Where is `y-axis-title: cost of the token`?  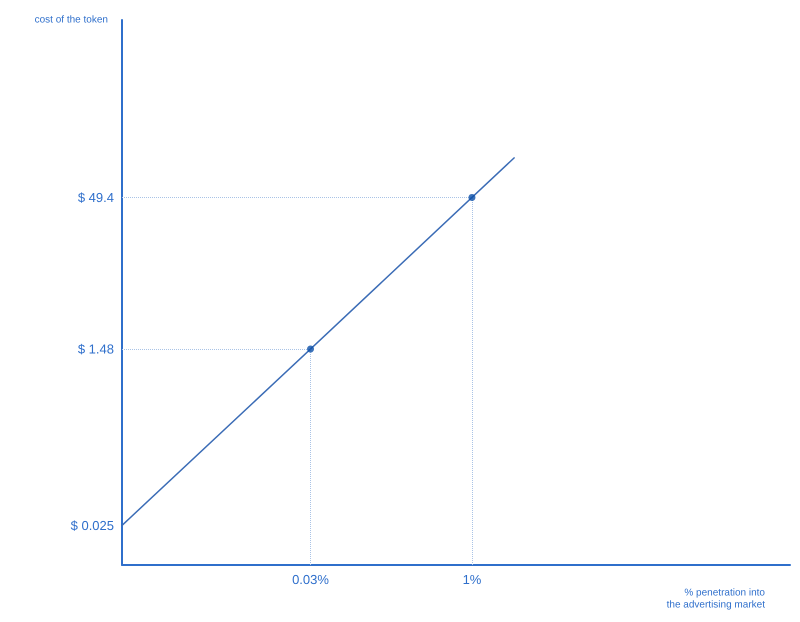 y-axis-title: cost of the token is located at coordinates (71, 20).